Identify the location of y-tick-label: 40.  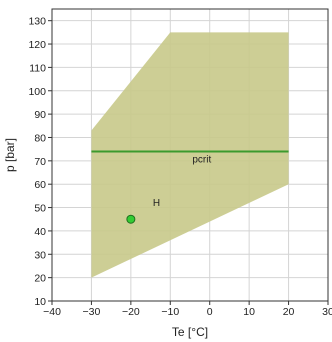
(40, 232).